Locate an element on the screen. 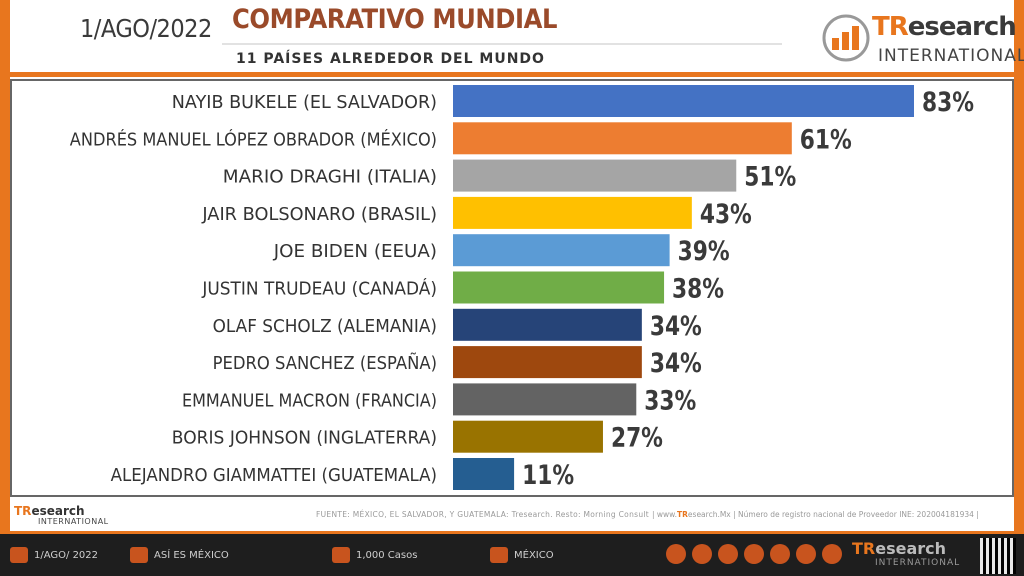 The height and width of the screenshot is (576, 1024). category-label: JOE BIDEN (EEUA) is located at coordinates (355, 251).